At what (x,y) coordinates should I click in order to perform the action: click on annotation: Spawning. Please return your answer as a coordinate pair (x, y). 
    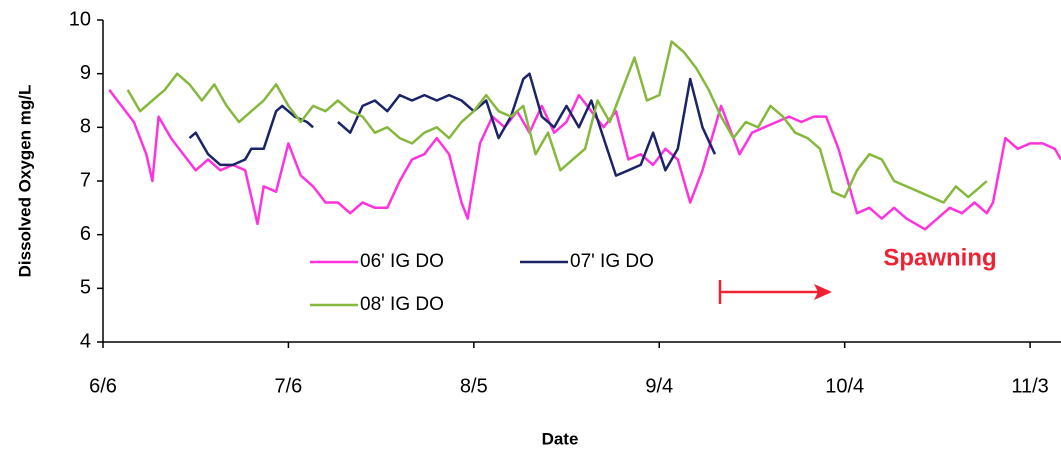
    Looking at the image, I should click on (939, 257).